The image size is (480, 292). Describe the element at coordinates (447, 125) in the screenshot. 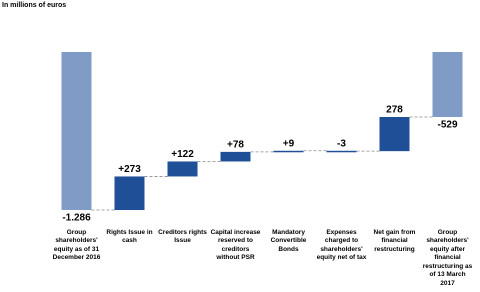

I see `value-label: -529` at that location.